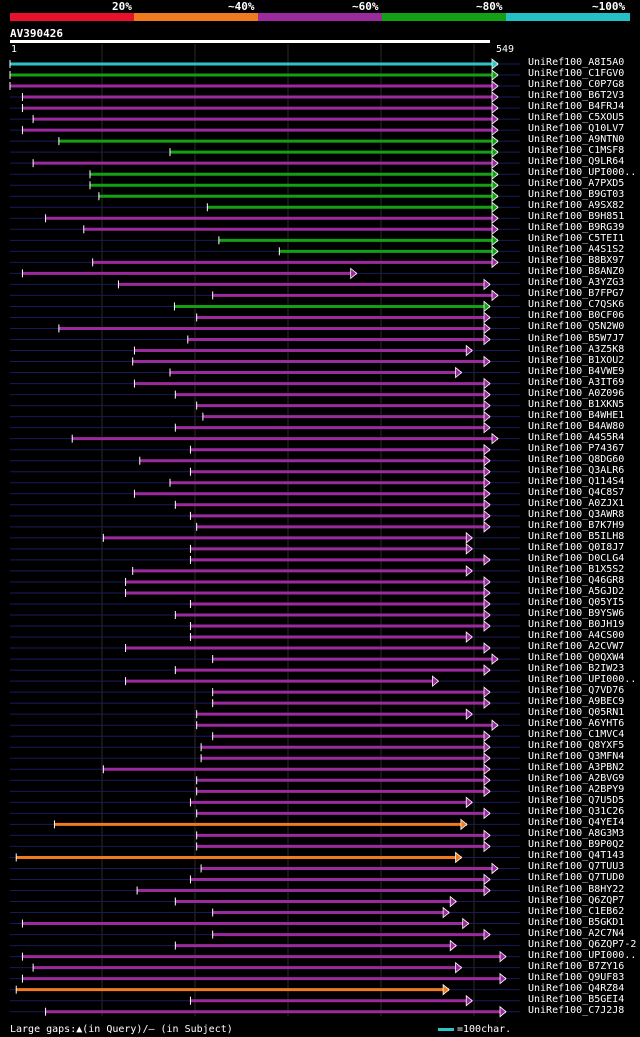 The width and height of the screenshot is (640, 1037). Describe the element at coordinates (576, 327) in the screenshot. I see `hit-label: UniRef100_Q5N2W0` at that location.